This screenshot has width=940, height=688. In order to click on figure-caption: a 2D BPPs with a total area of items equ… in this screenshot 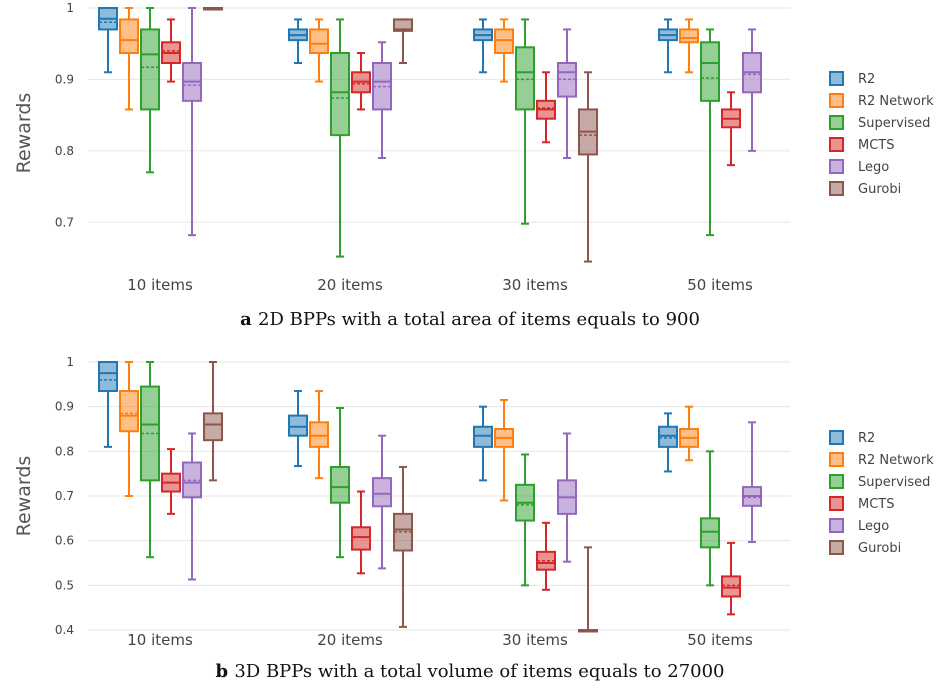, I will do `click(470, 319)`.